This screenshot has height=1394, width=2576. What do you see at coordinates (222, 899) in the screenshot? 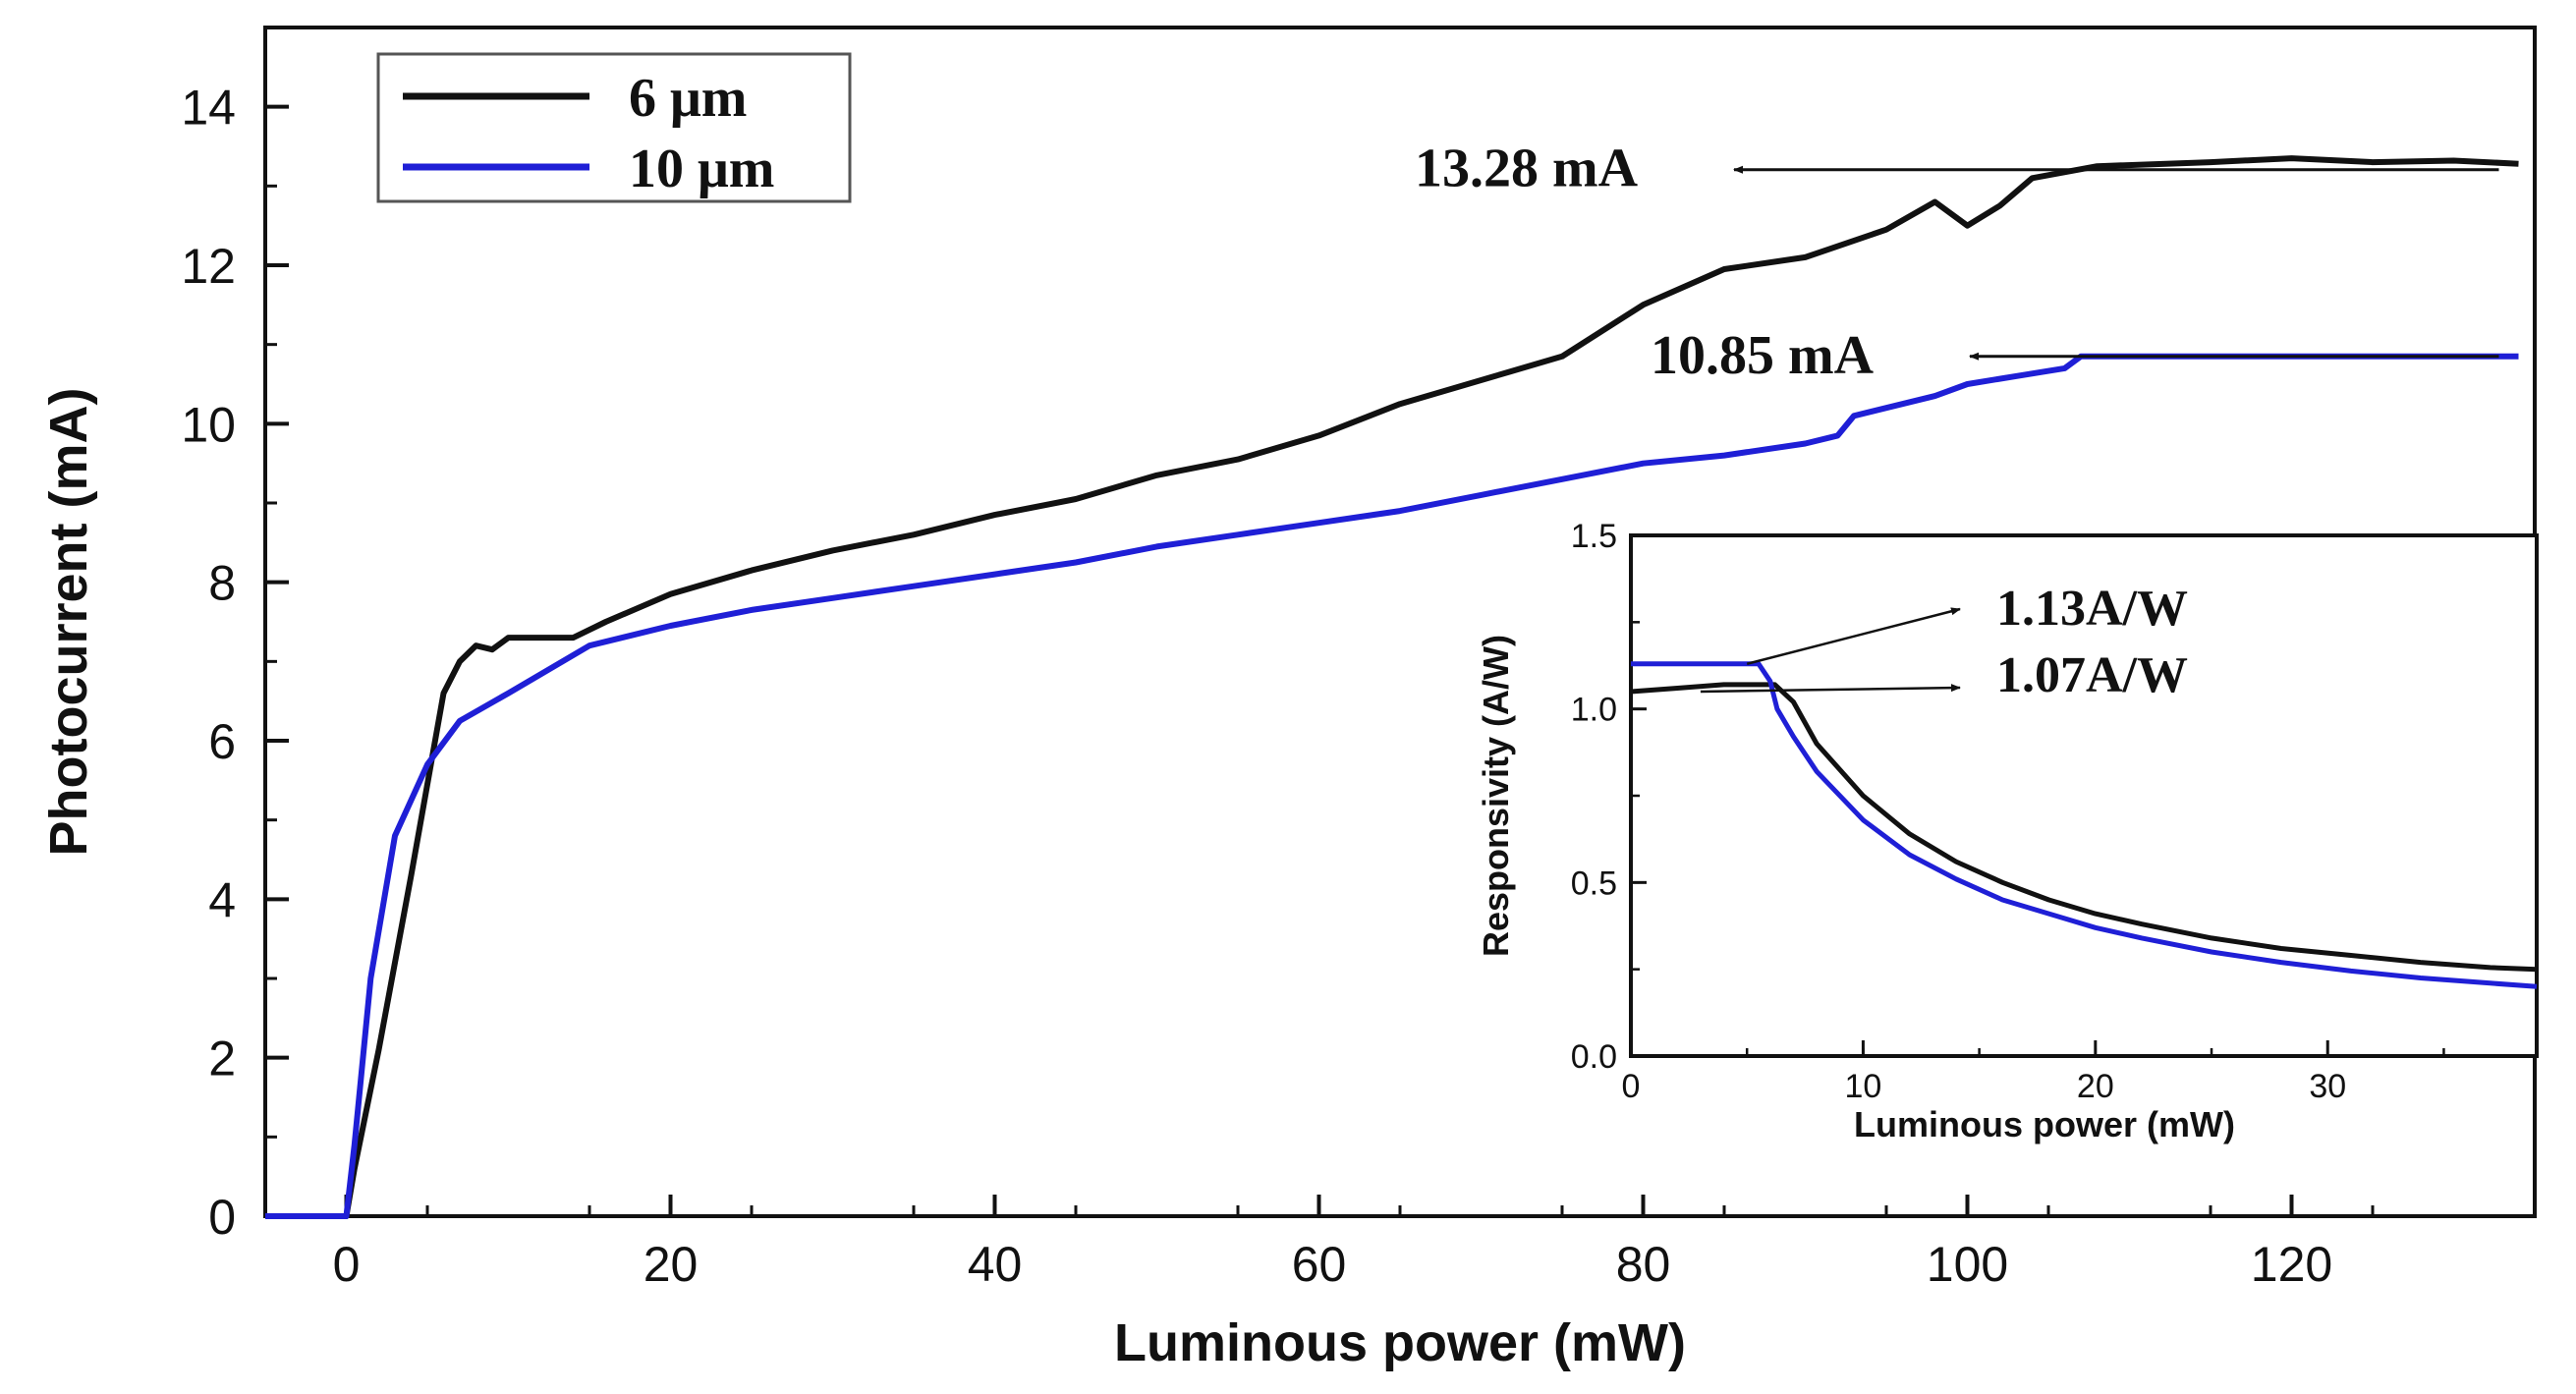
I see `main-y-tick-label: 4` at bounding box center [222, 899].